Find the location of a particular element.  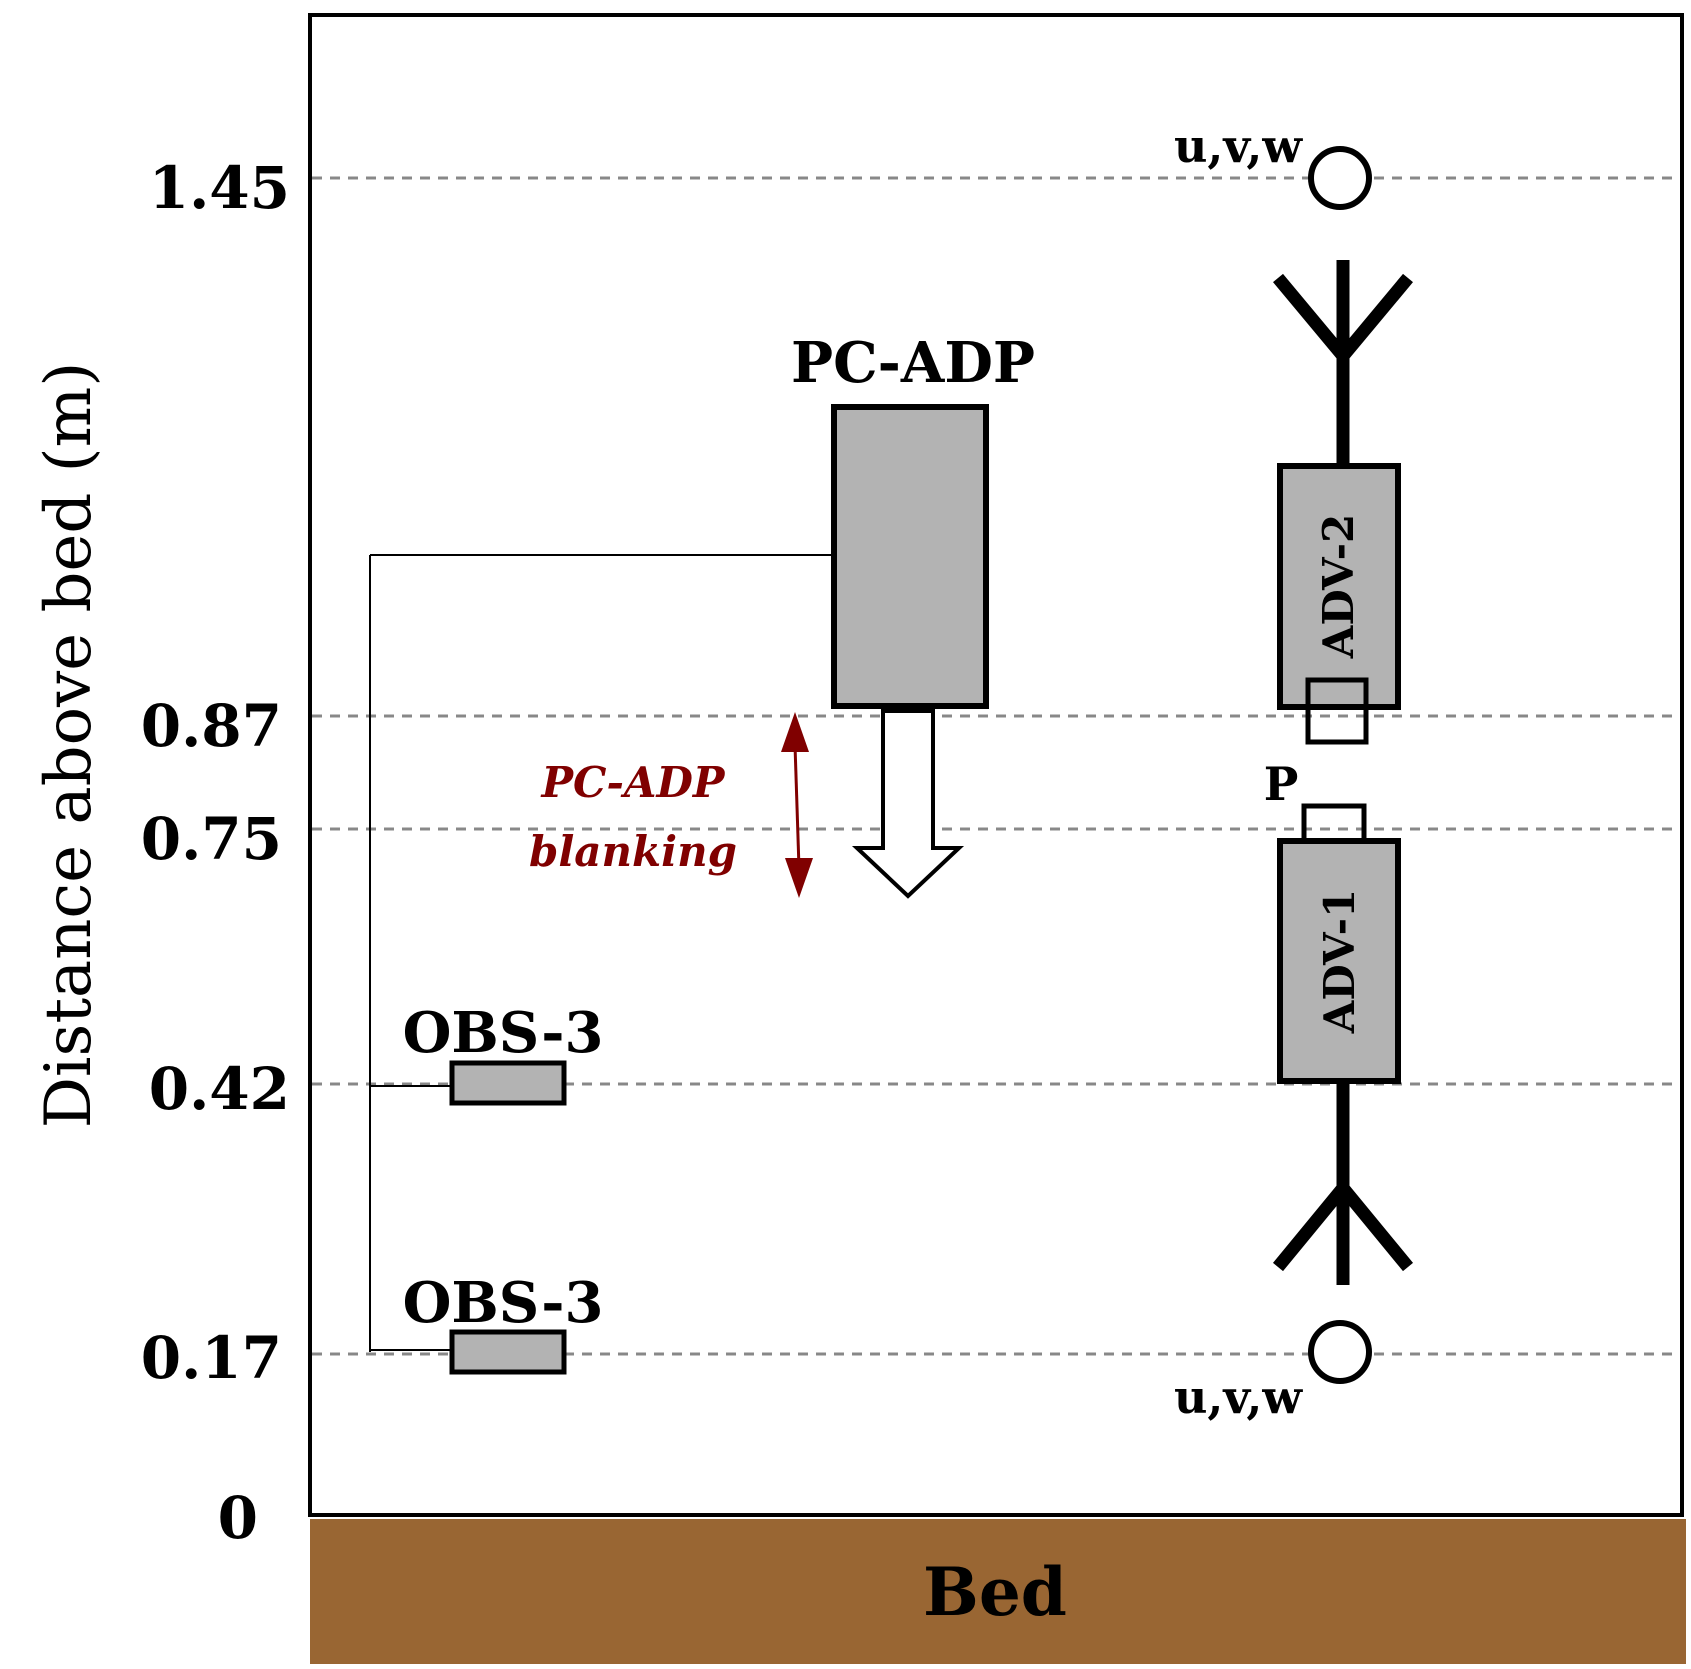

pc-adp-label: PC-ADP is located at coordinates (913, 363).